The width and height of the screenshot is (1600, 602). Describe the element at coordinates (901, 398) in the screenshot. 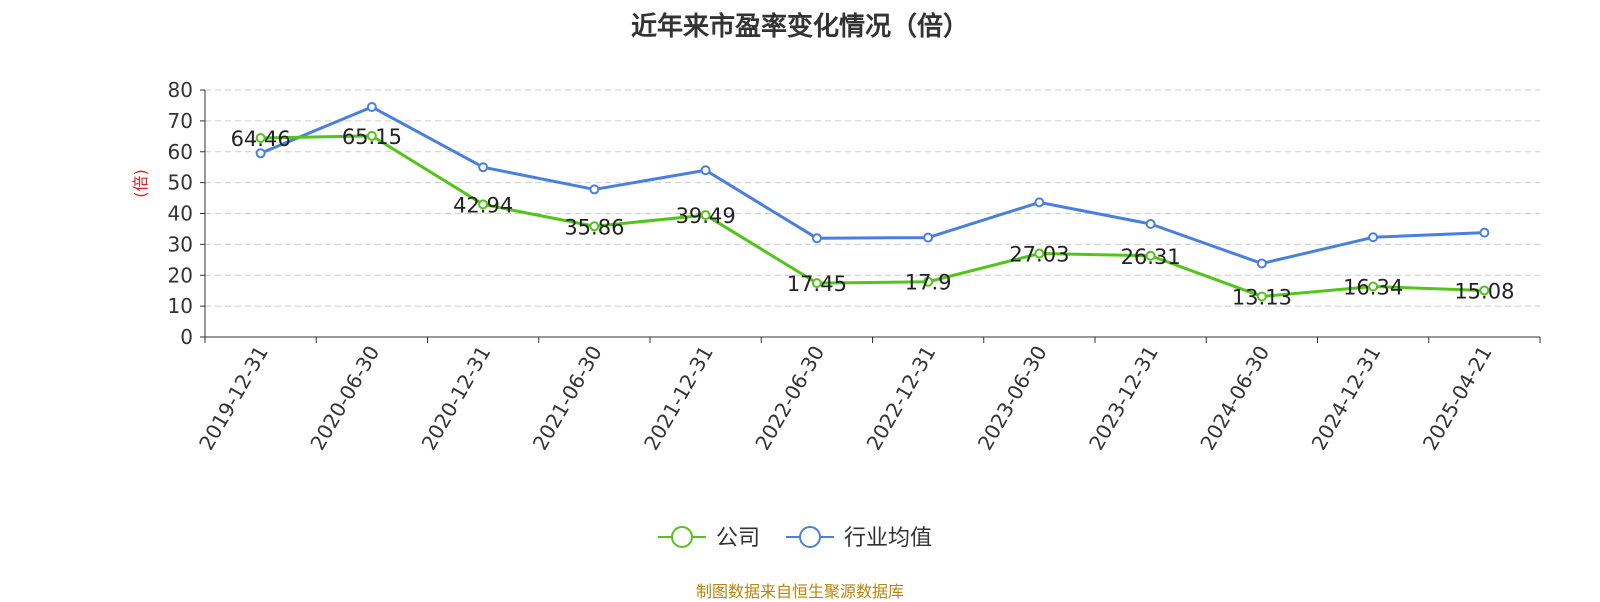

I see `x-tick-label: 2022-12-31` at that location.